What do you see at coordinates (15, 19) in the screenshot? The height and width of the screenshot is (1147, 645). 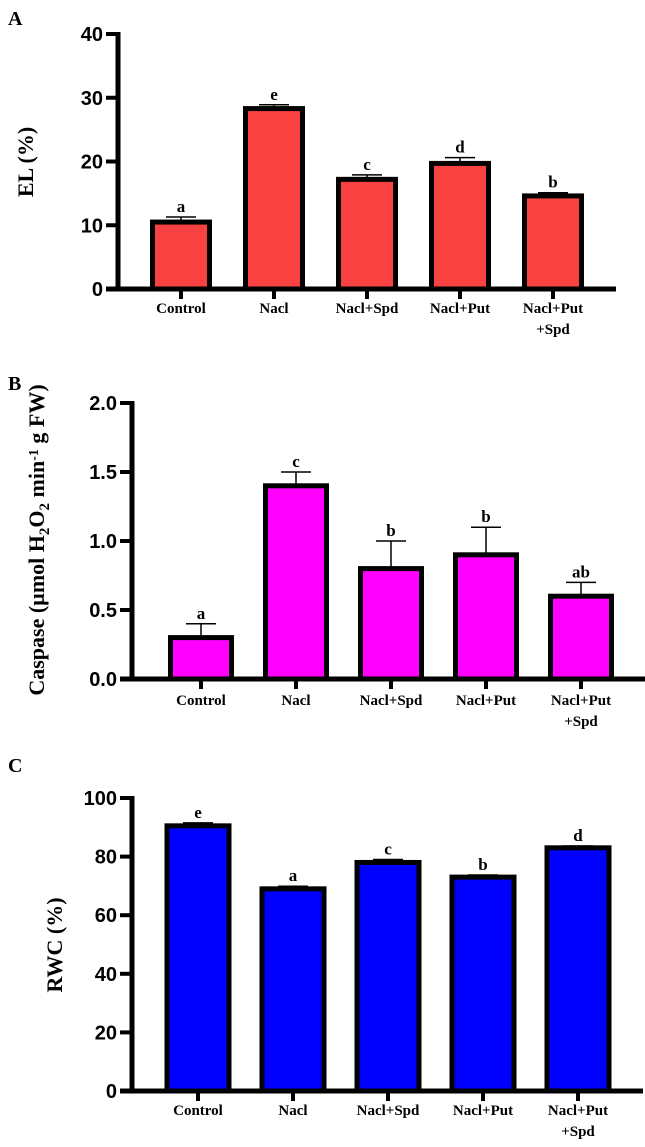 I see `panel-label: A` at bounding box center [15, 19].